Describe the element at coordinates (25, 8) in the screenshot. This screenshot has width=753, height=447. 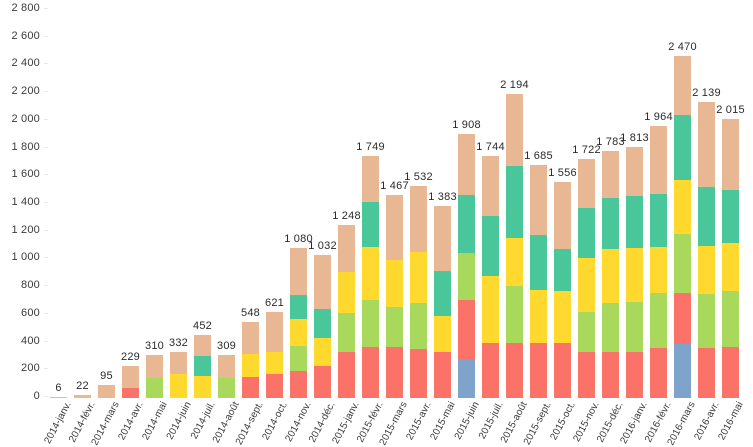
I see `y-axis-tick-label: 2 800` at that location.